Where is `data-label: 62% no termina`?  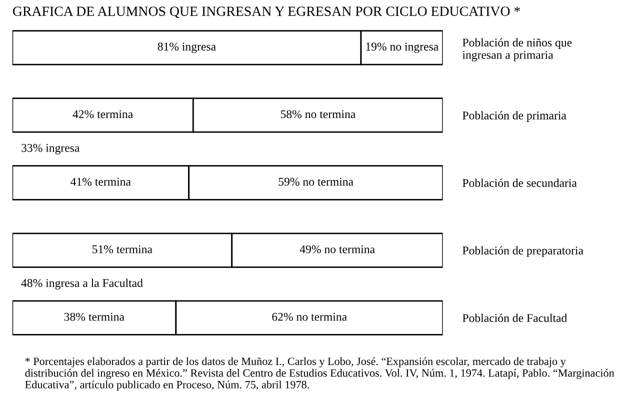
data-label: 62% no termina is located at coordinates (309, 316).